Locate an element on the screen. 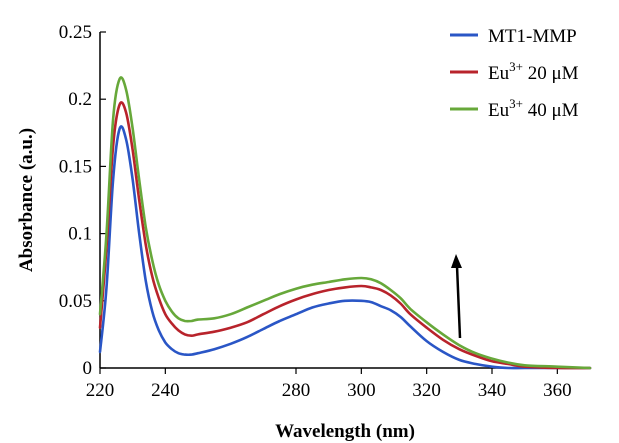 The height and width of the screenshot is (443, 619). legend-label-2: Eu3+ 40 μM is located at coordinates (533, 108).